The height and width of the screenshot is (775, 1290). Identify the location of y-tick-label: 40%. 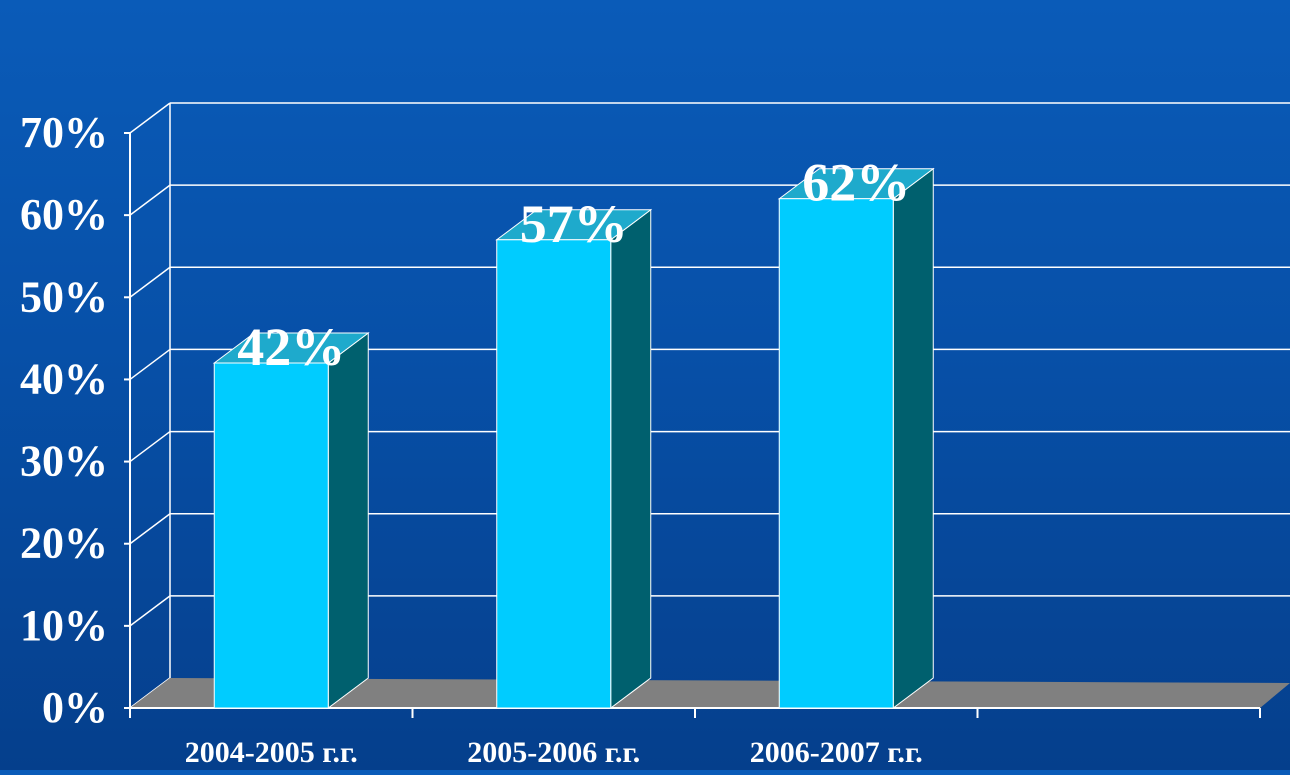
(64, 378).